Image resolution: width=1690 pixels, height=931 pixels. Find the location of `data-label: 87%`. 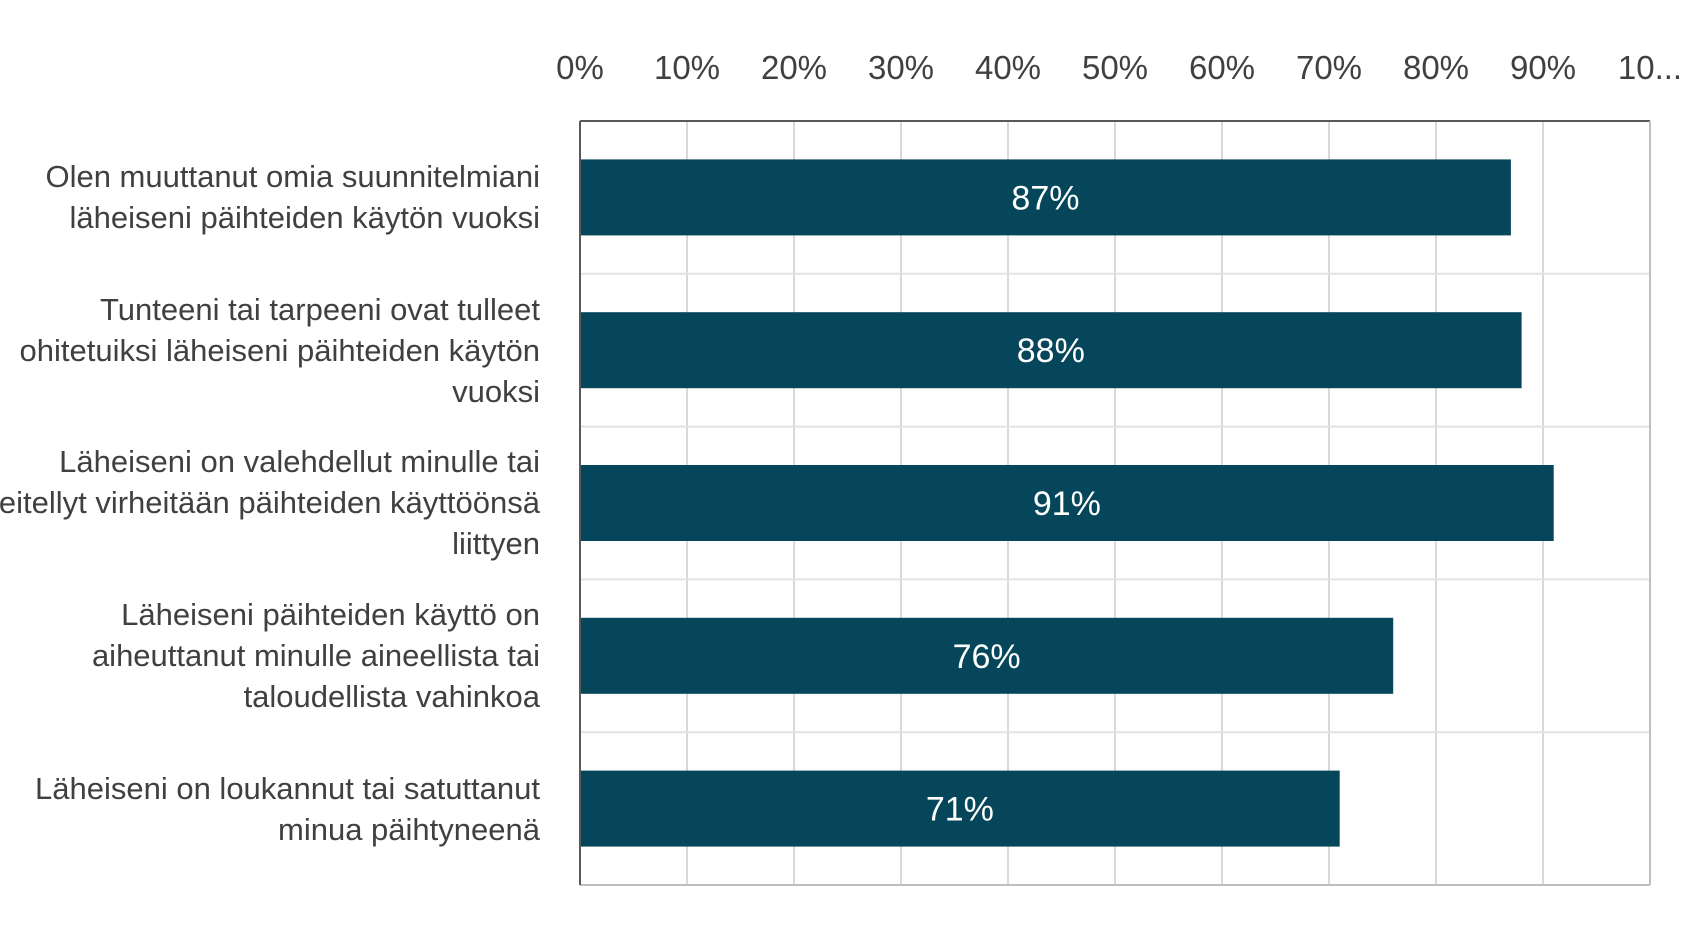

data-label: 87% is located at coordinates (1045, 198).